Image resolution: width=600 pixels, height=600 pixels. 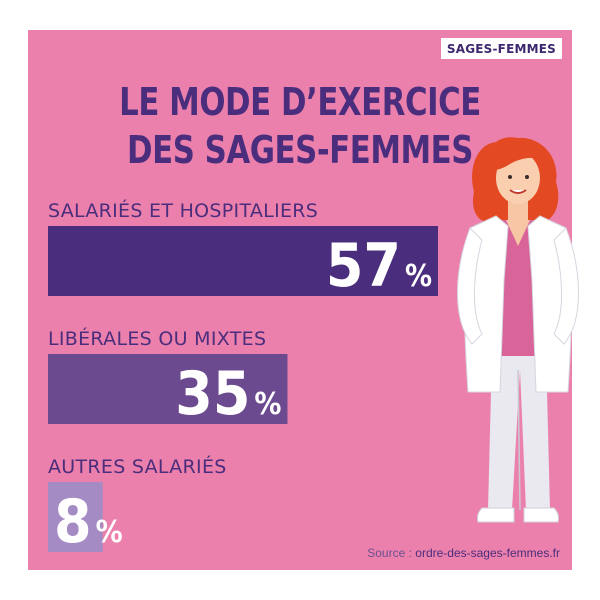 What do you see at coordinates (300, 126) in the screenshot?
I see `page-title: LE MODE D’EXERCICE DES SAGES-FEMMES` at bounding box center [300, 126].